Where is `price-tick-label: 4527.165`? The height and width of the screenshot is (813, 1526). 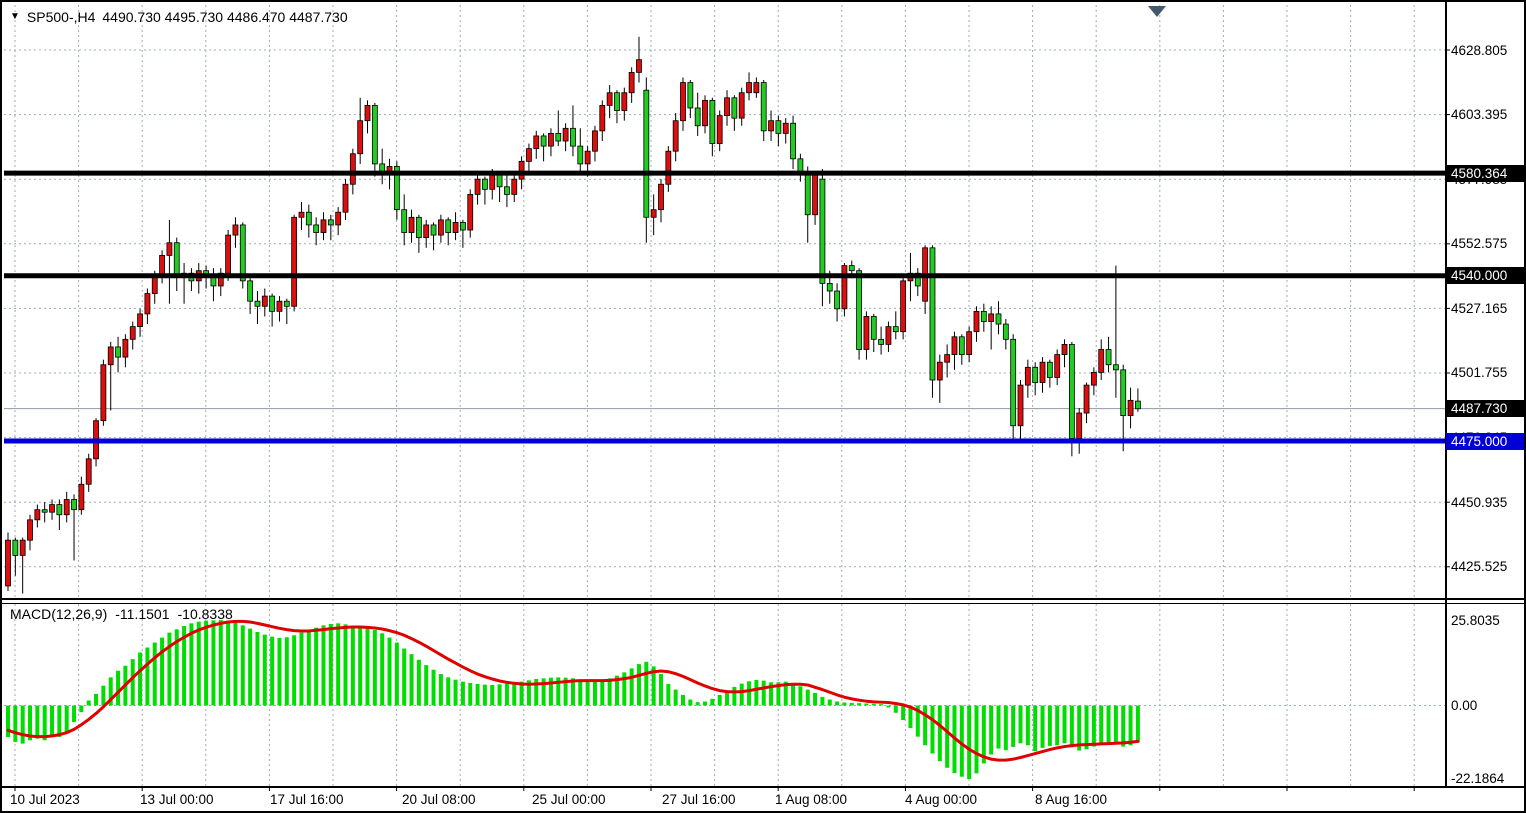
price-tick-label: 4527.165 is located at coordinates (1479, 308).